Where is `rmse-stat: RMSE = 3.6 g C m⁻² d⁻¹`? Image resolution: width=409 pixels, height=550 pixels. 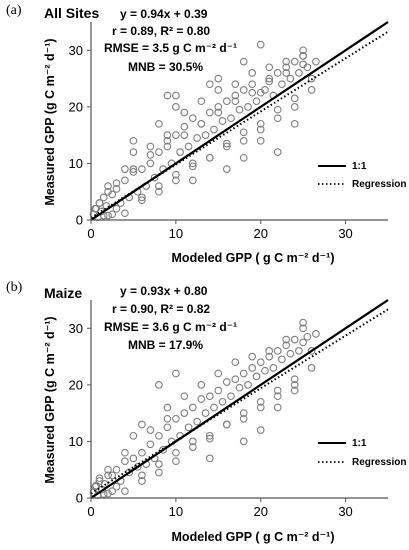 rmse-stat: RMSE = 3.6 g C m⁻² d⁻¹ is located at coordinates (170, 327).